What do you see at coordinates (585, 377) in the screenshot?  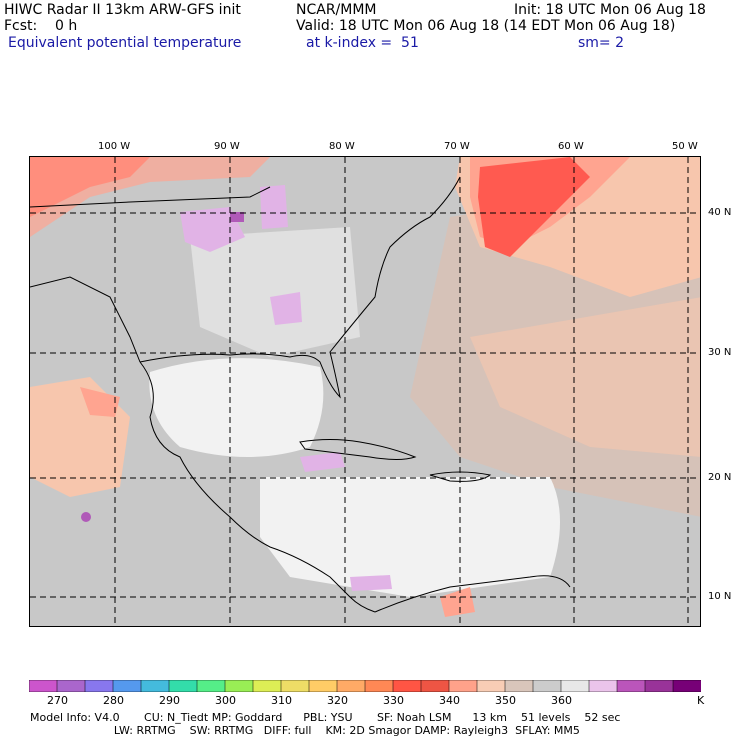 I see `field-atlantic-mild` at bounding box center [585, 377].